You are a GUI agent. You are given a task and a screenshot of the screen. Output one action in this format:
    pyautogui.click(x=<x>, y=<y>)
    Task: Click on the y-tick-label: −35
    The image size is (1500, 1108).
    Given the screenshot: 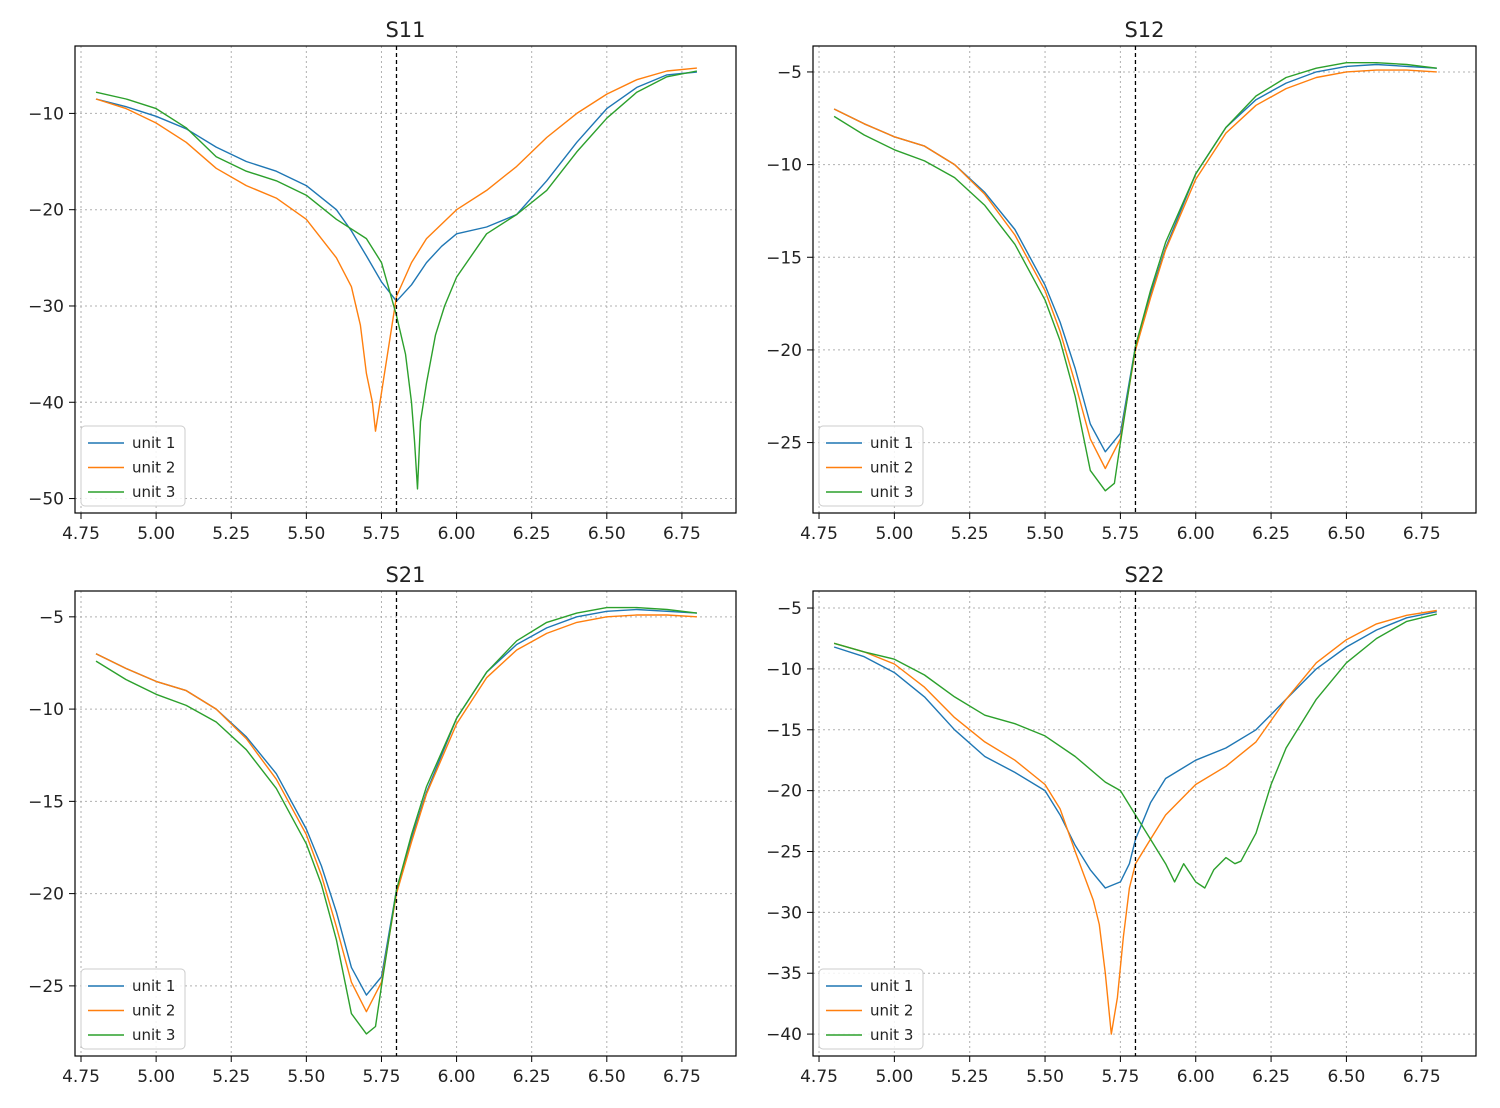 What is the action you would take?
    pyautogui.click(x=784, y=974)
    